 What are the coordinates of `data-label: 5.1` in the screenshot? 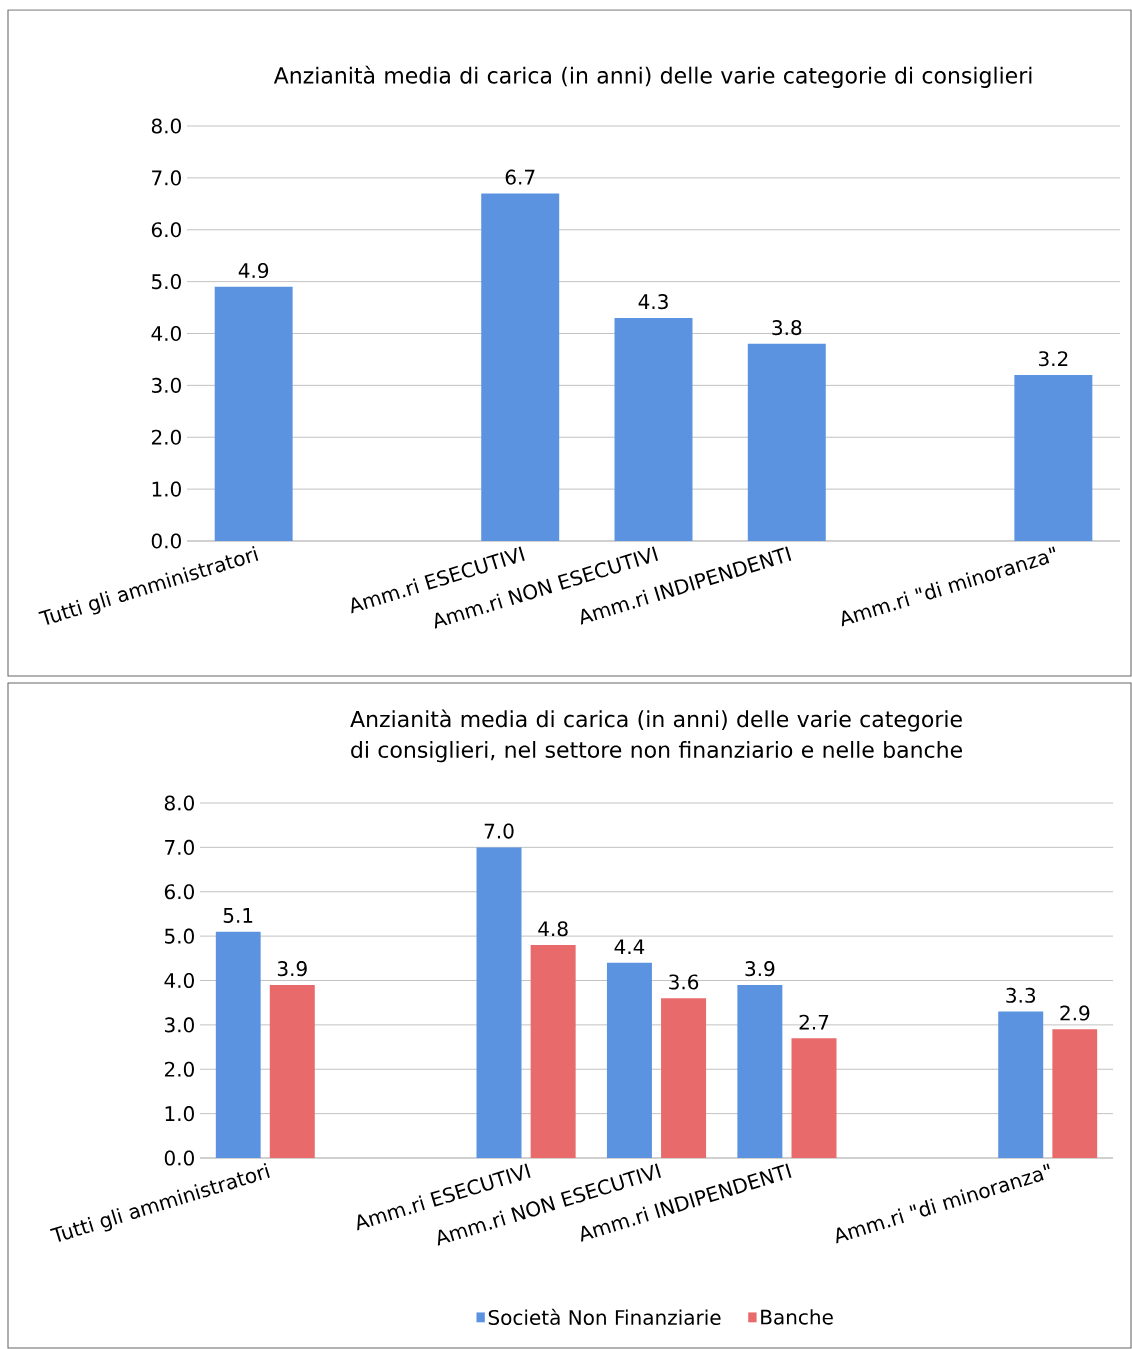 It's located at (238, 915).